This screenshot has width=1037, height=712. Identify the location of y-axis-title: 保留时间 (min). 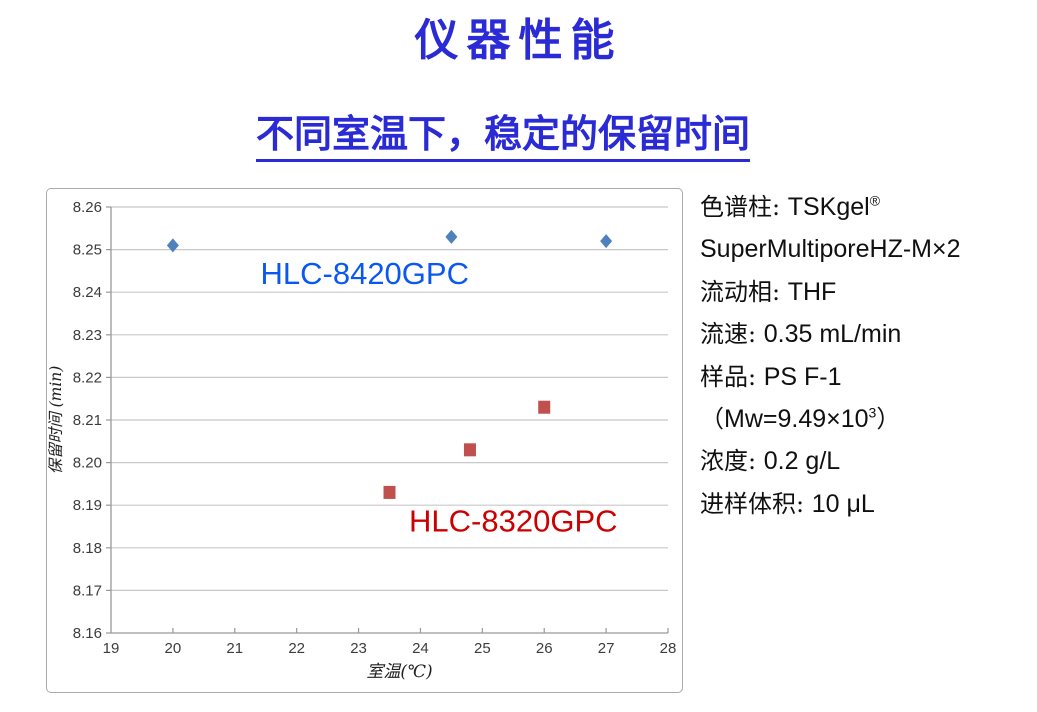
(56, 420).